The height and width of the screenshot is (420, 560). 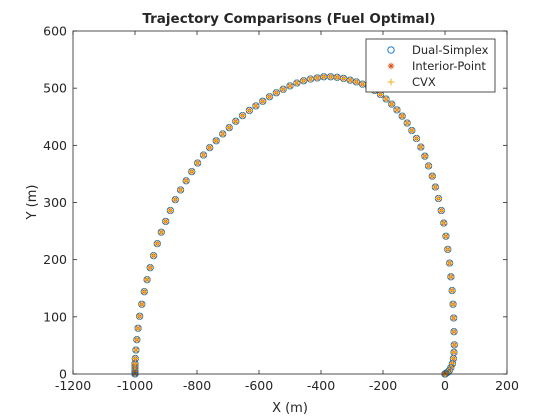 I want to click on x-tick-label: -600, so click(x=259, y=385).